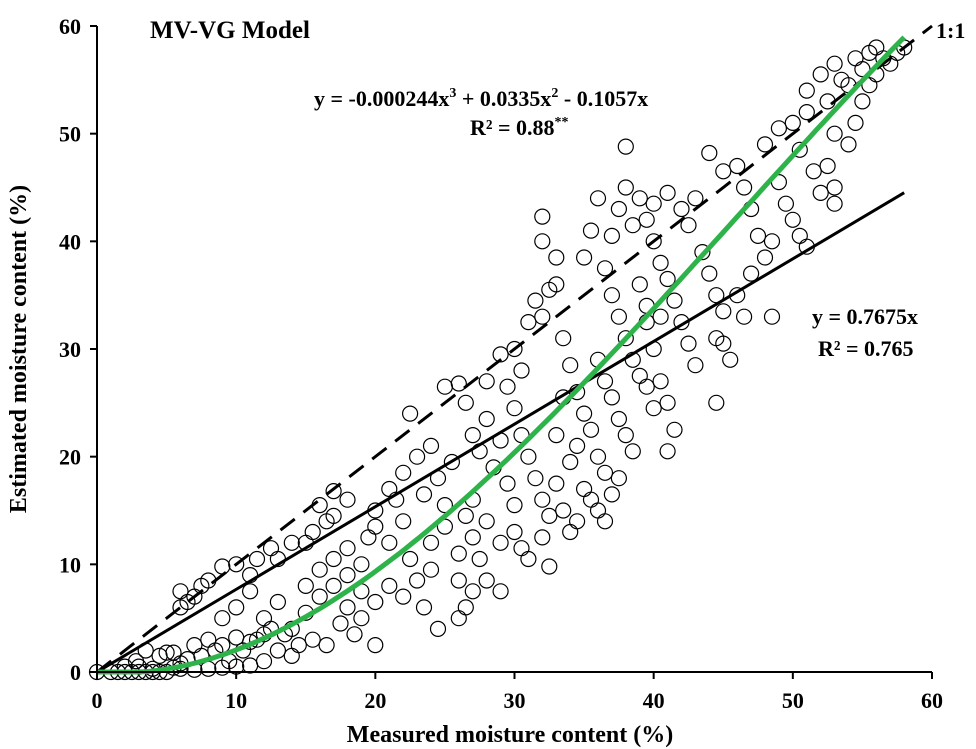 The image size is (976, 749). I want to click on y-tick-label: 10, so click(70, 564).